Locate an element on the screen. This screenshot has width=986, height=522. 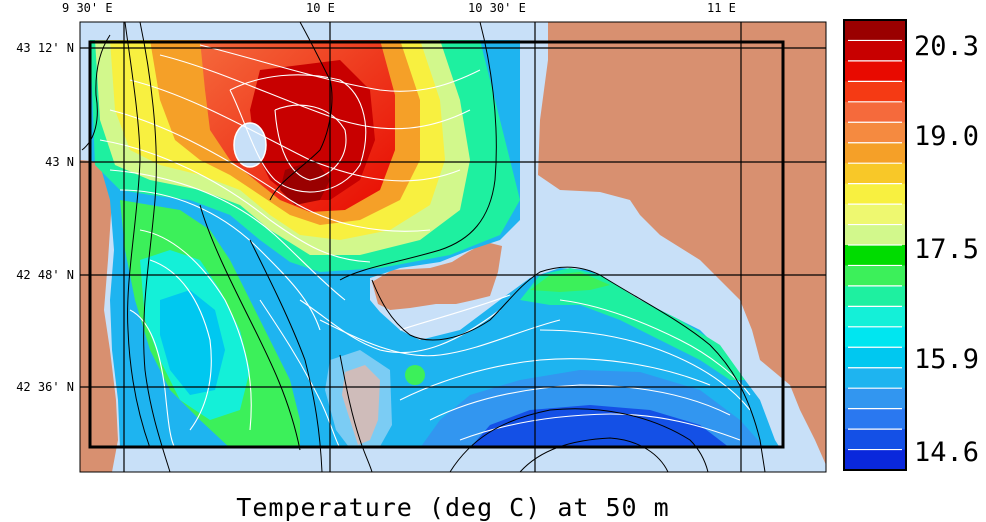
lon-tick-label: 10 E is located at coordinates (320, 8).